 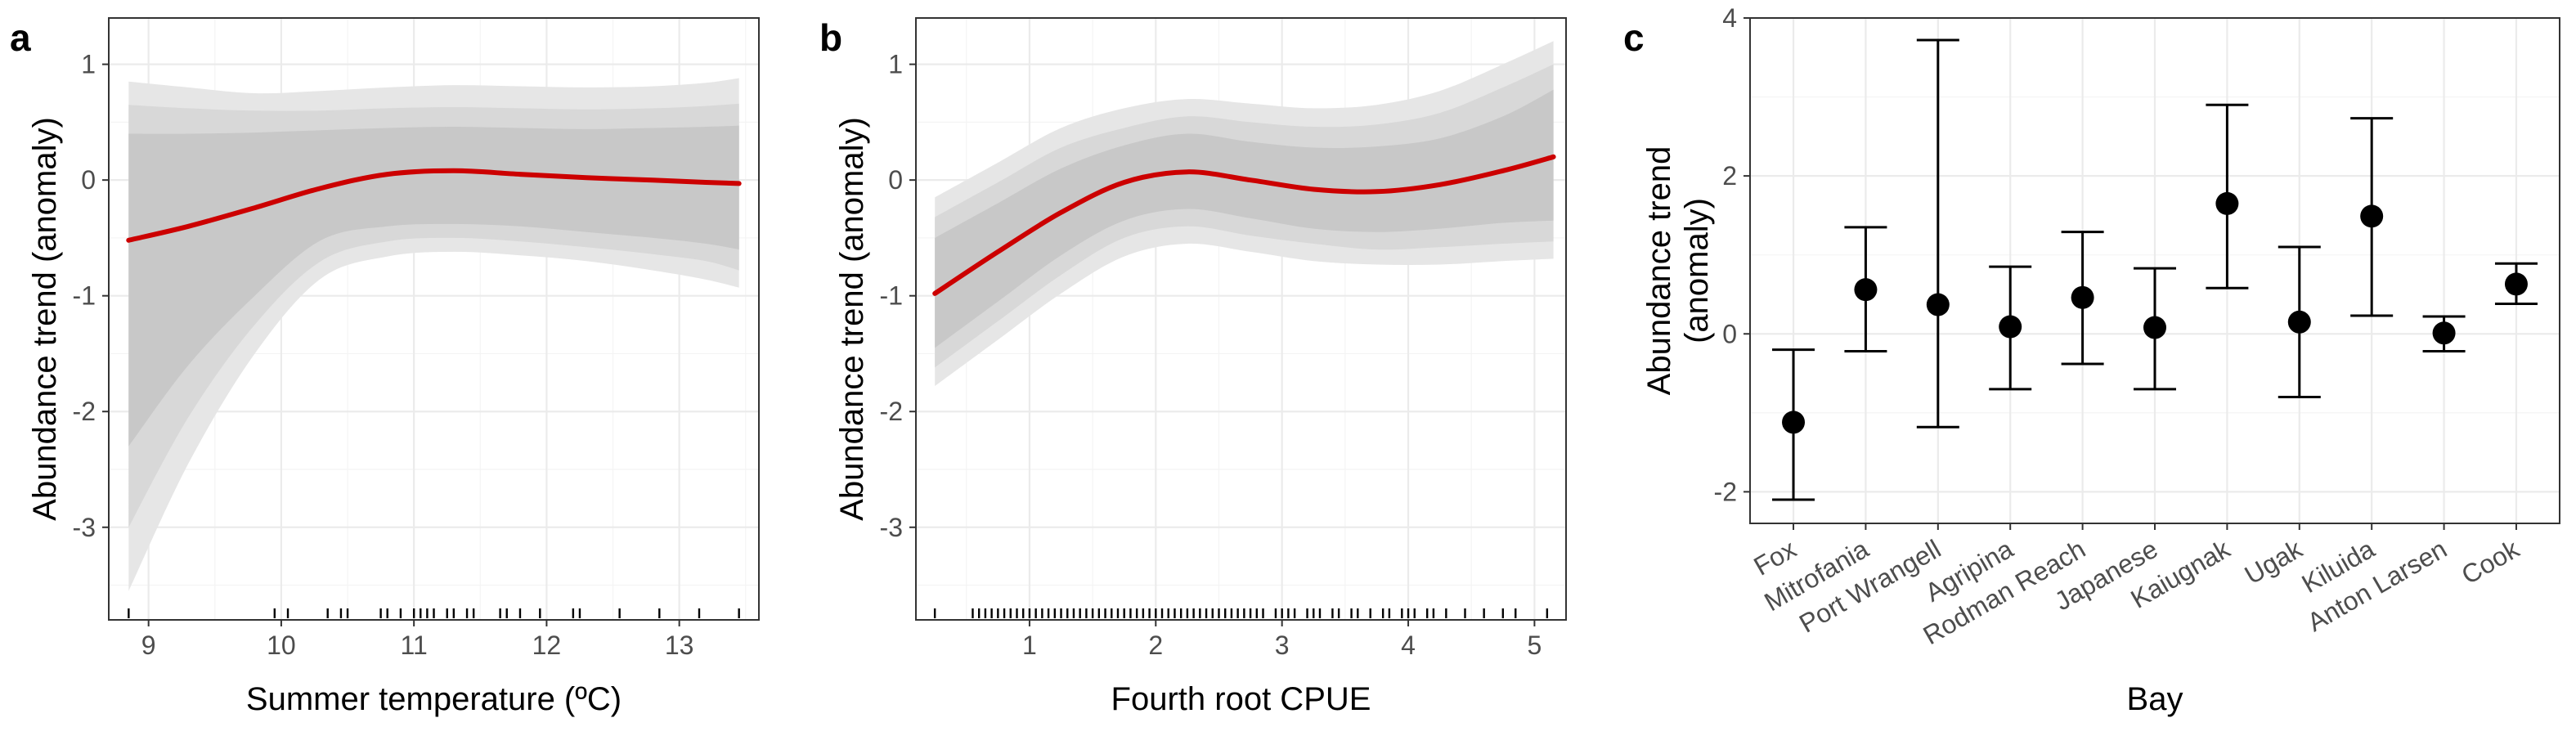 I want to click on panel-a-x-tick-label: 10, so click(x=281, y=645).